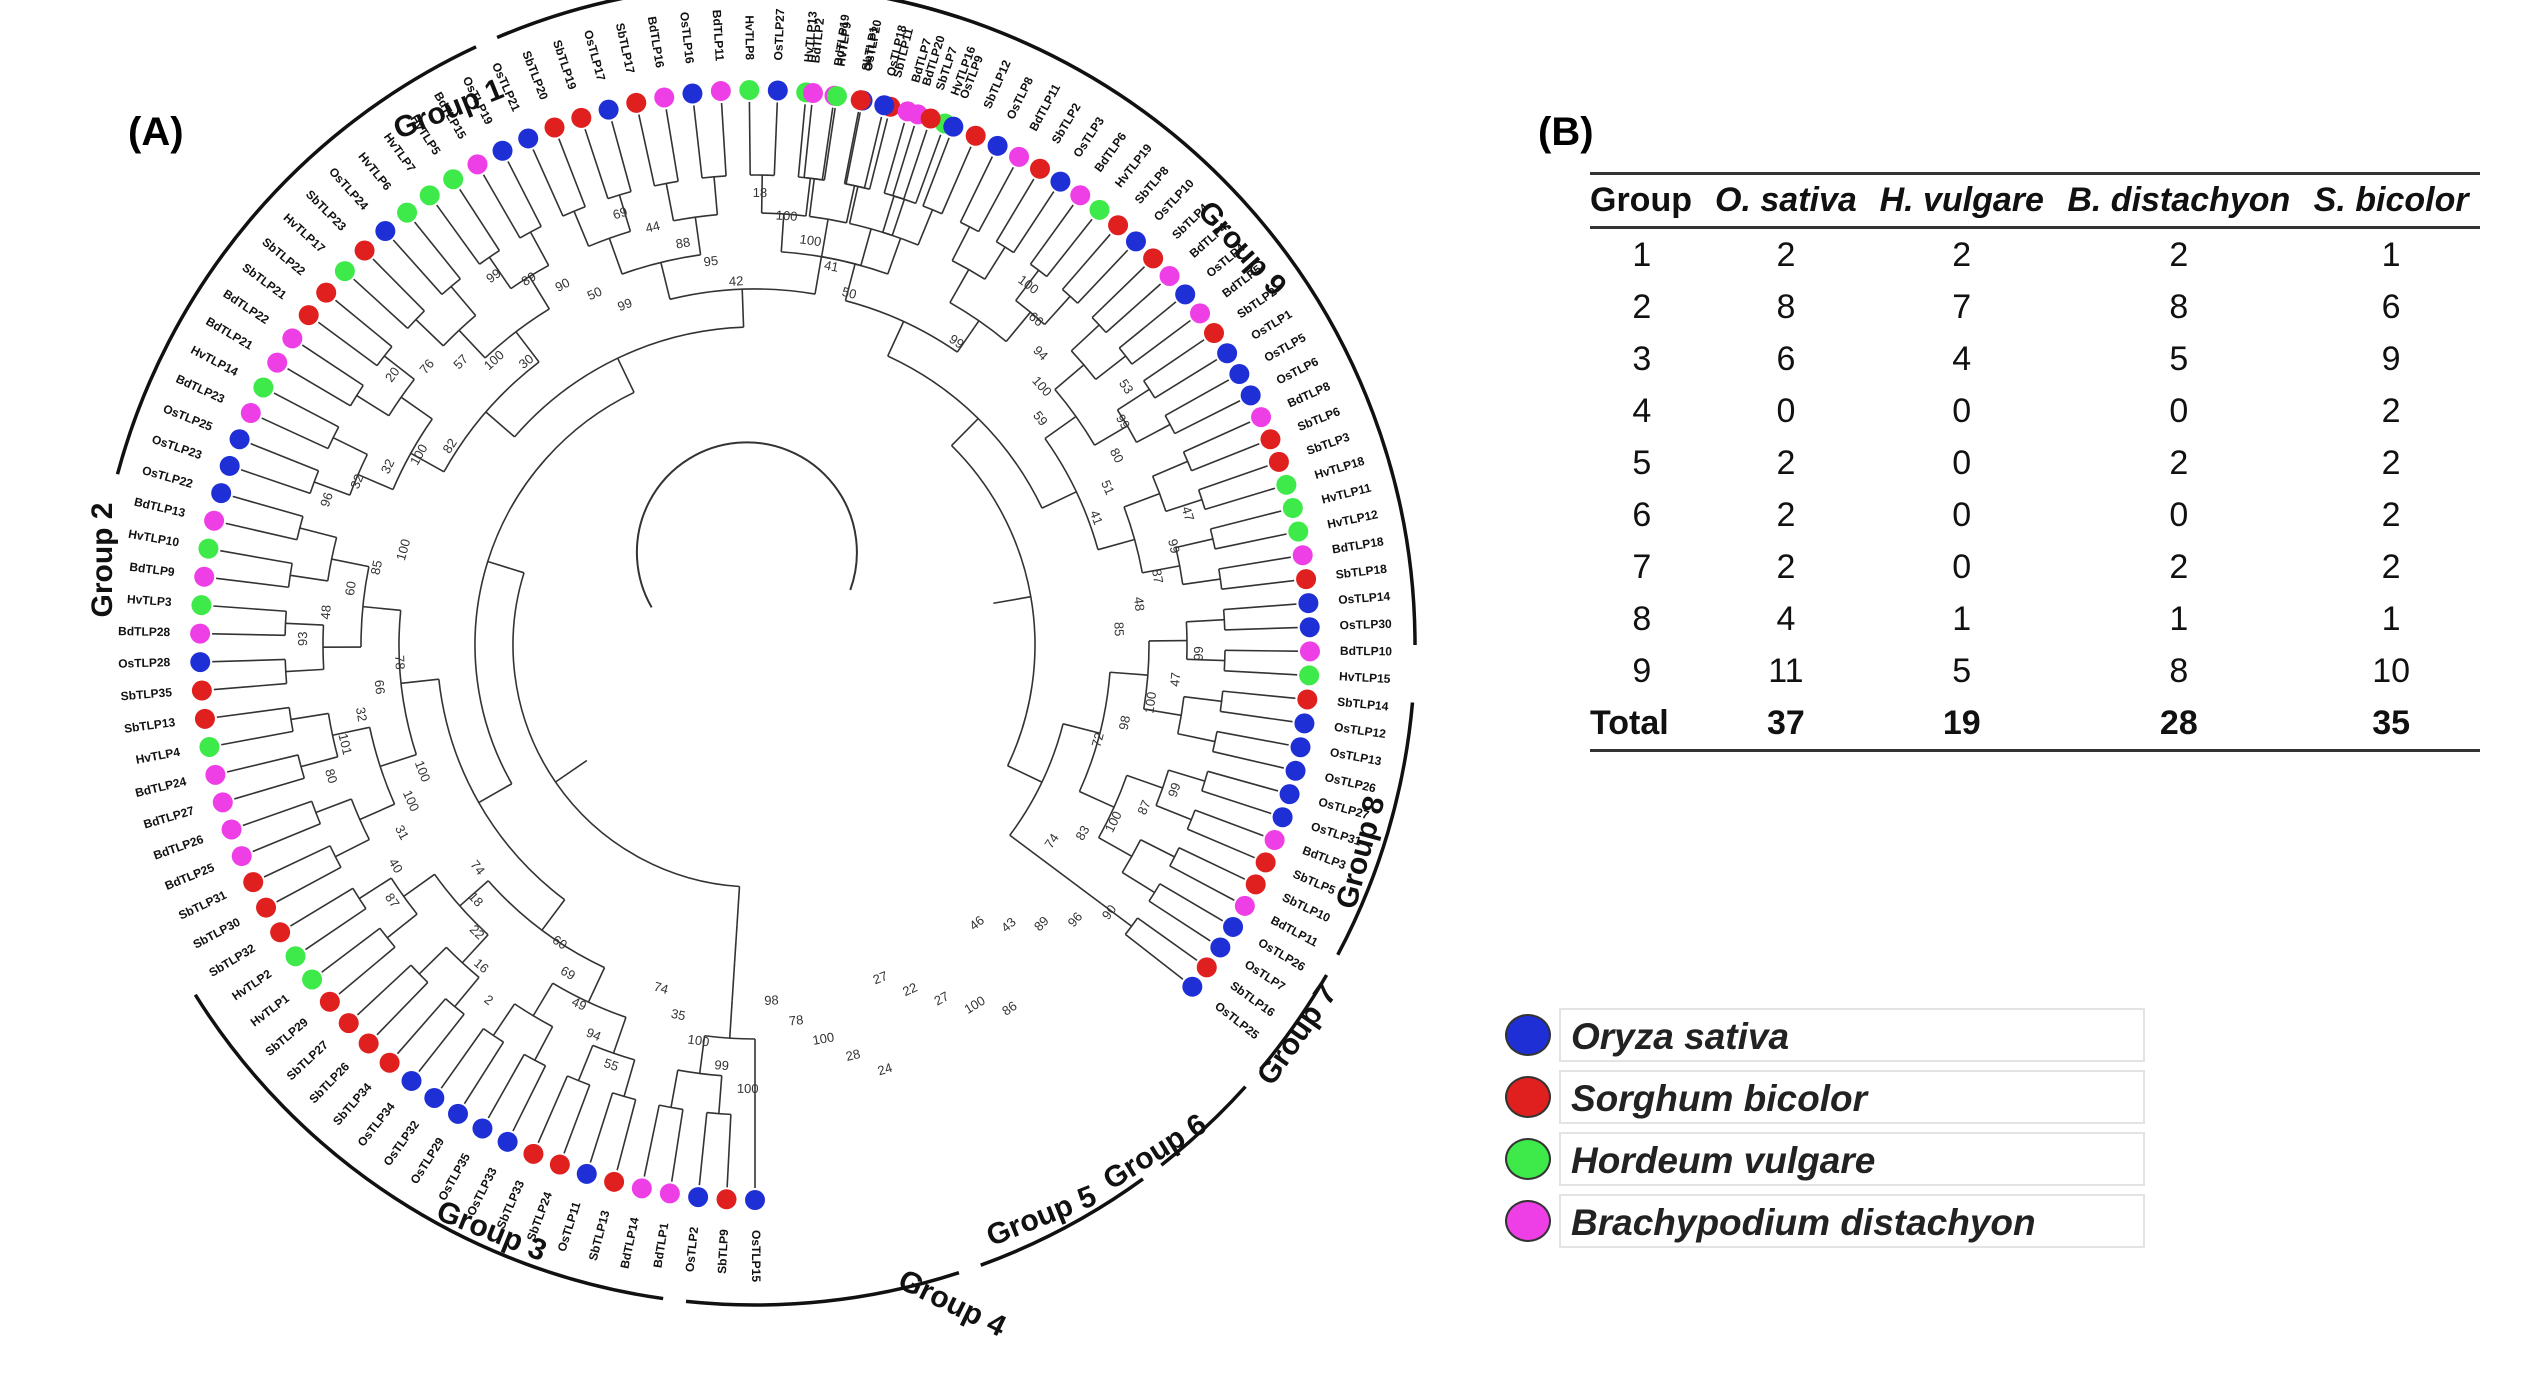 This screenshot has width=2535, height=1399. I want to click on leaf-label: HvTLP13, so click(810, 36).